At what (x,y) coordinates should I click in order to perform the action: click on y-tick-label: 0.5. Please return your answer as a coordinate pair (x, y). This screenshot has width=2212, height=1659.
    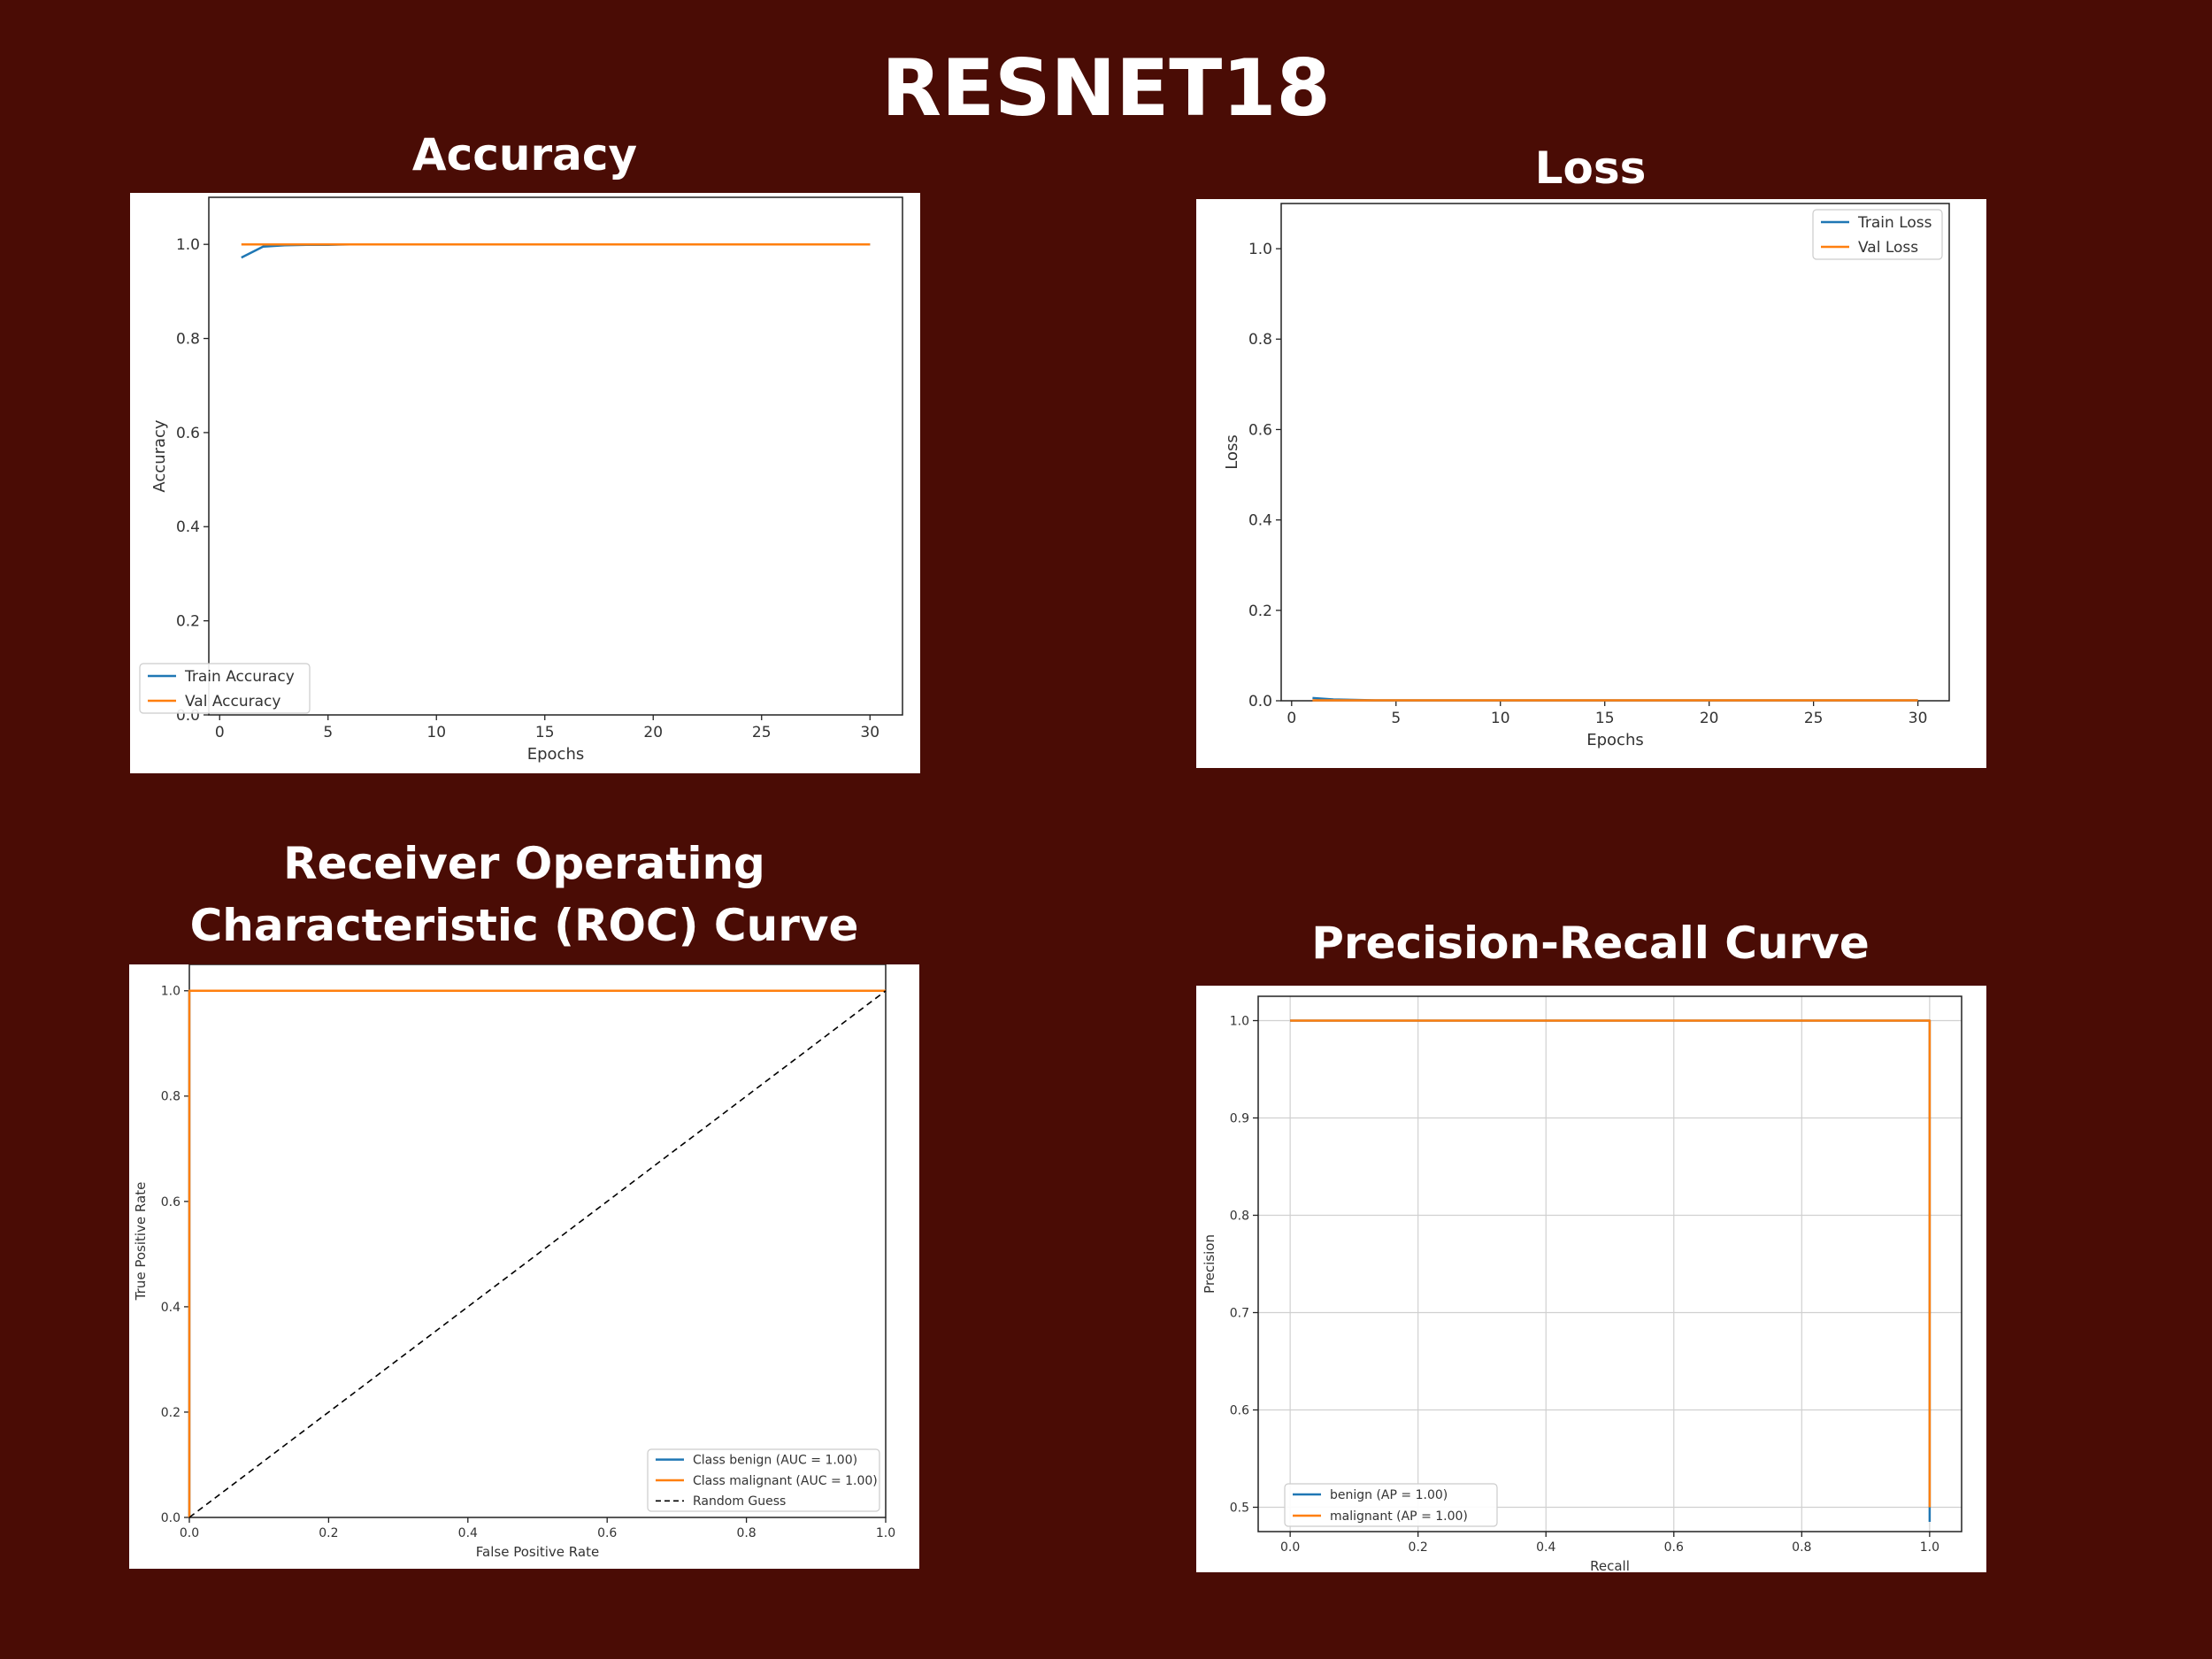
    Looking at the image, I should click on (1240, 1508).